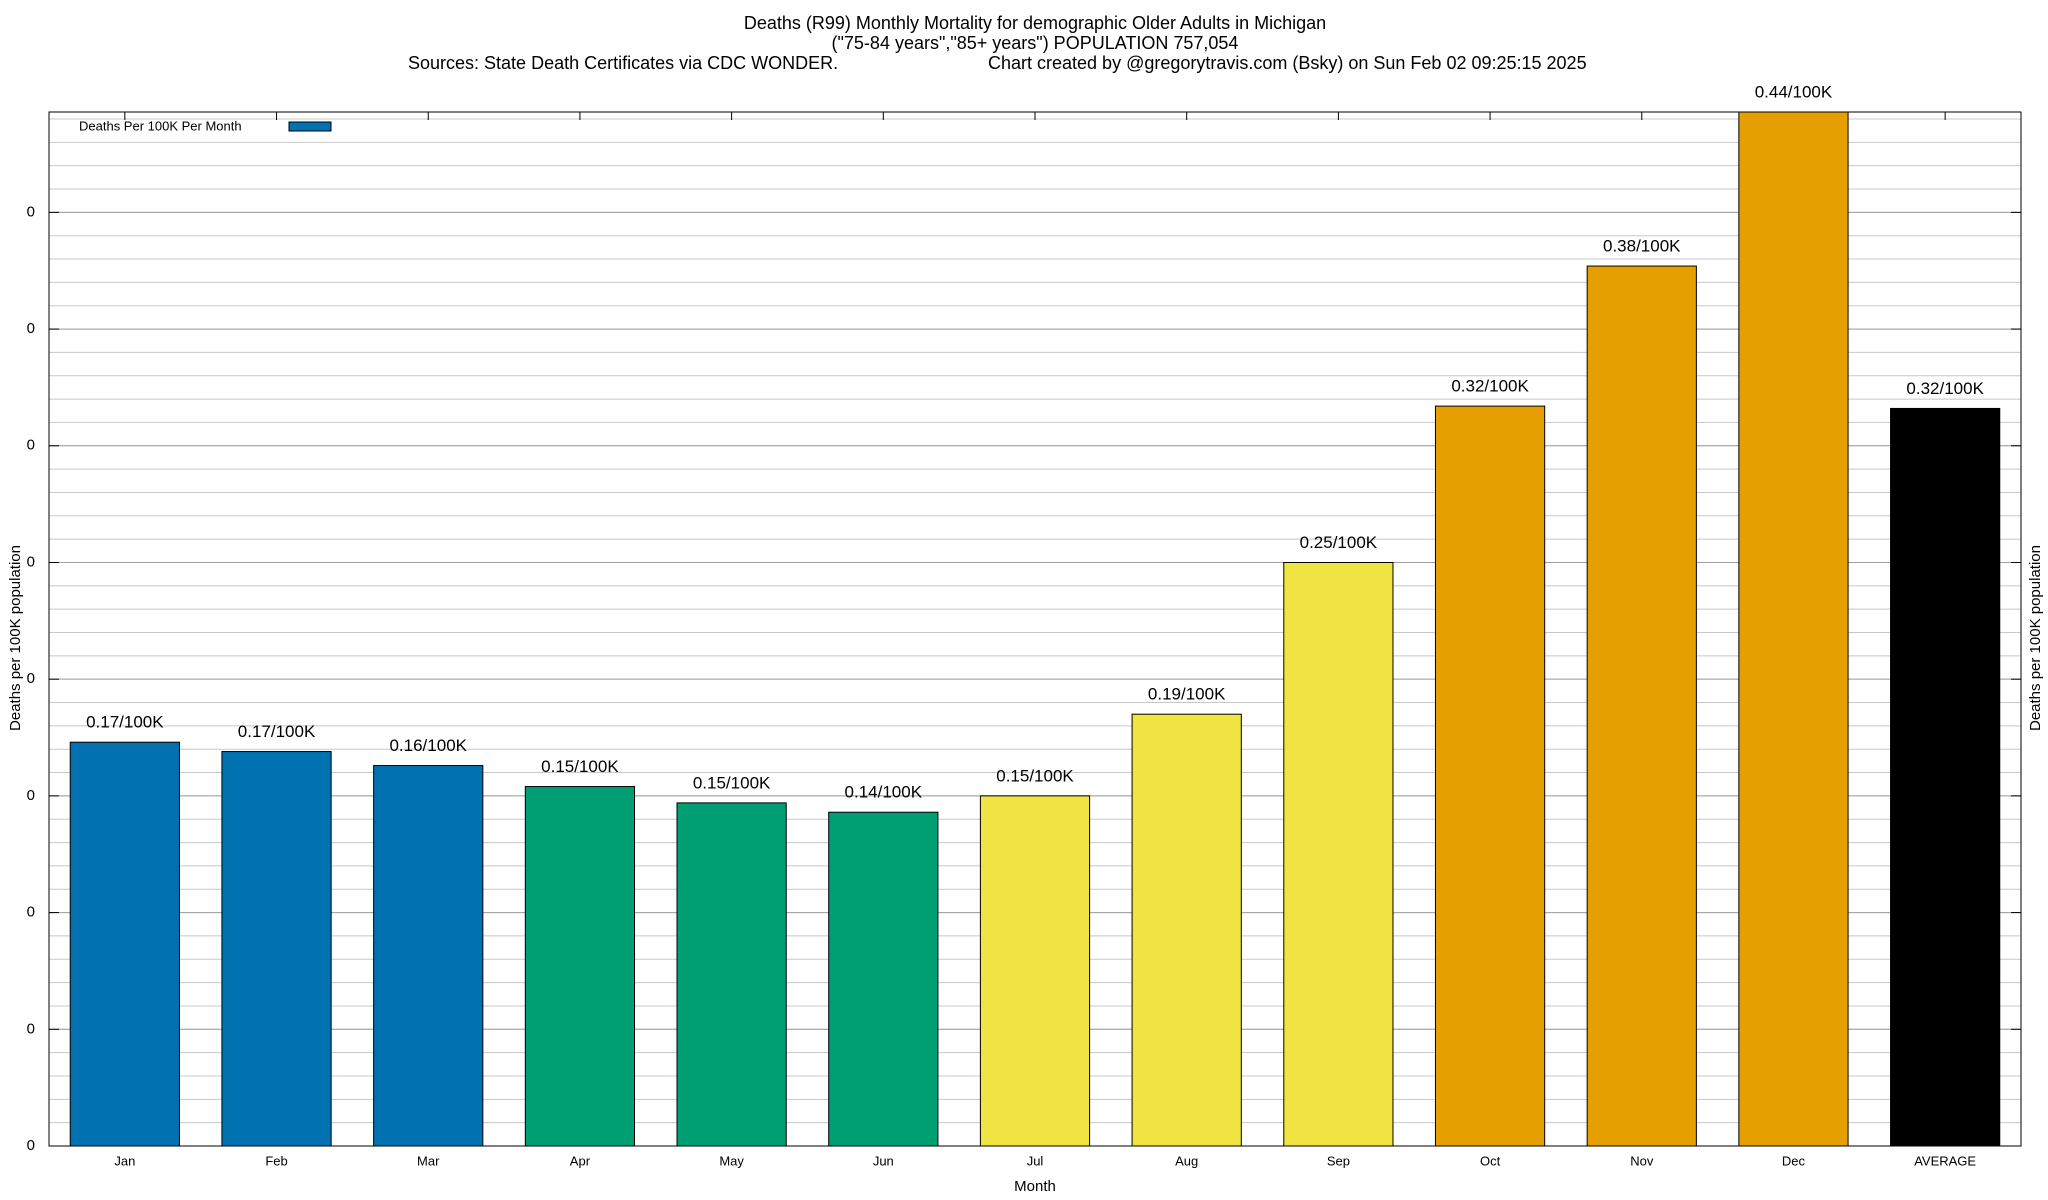 The image size is (2048, 1200). Describe the element at coordinates (731, 1160) in the screenshot. I see `x-tick-label: May` at that location.